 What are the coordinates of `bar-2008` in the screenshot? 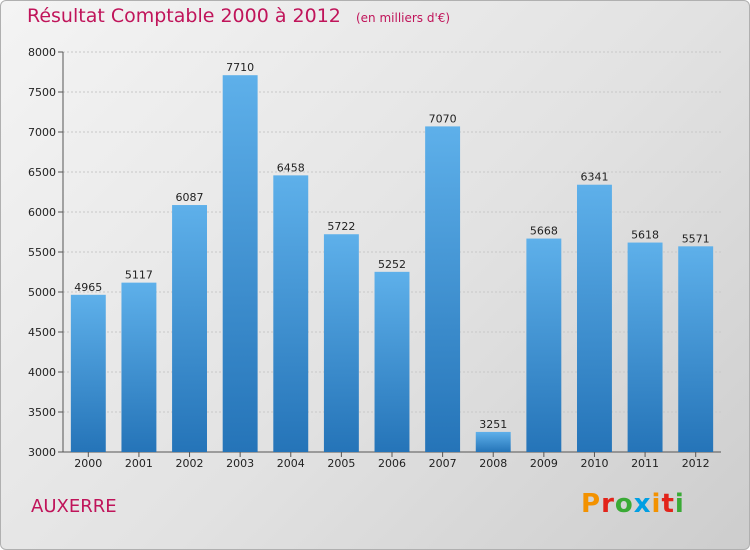 It's located at (493, 441).